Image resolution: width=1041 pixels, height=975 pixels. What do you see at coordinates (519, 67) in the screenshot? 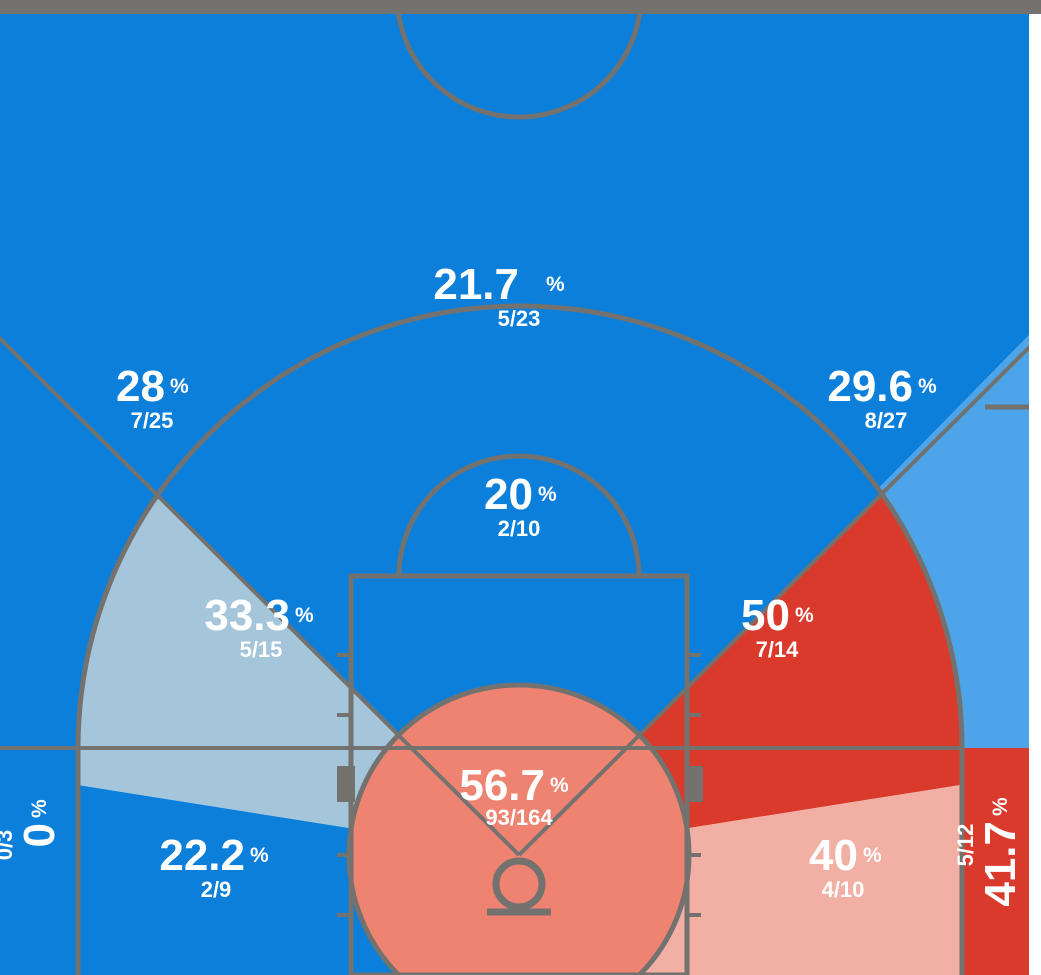
I see `center-circle` at bounding box center [519, 67].